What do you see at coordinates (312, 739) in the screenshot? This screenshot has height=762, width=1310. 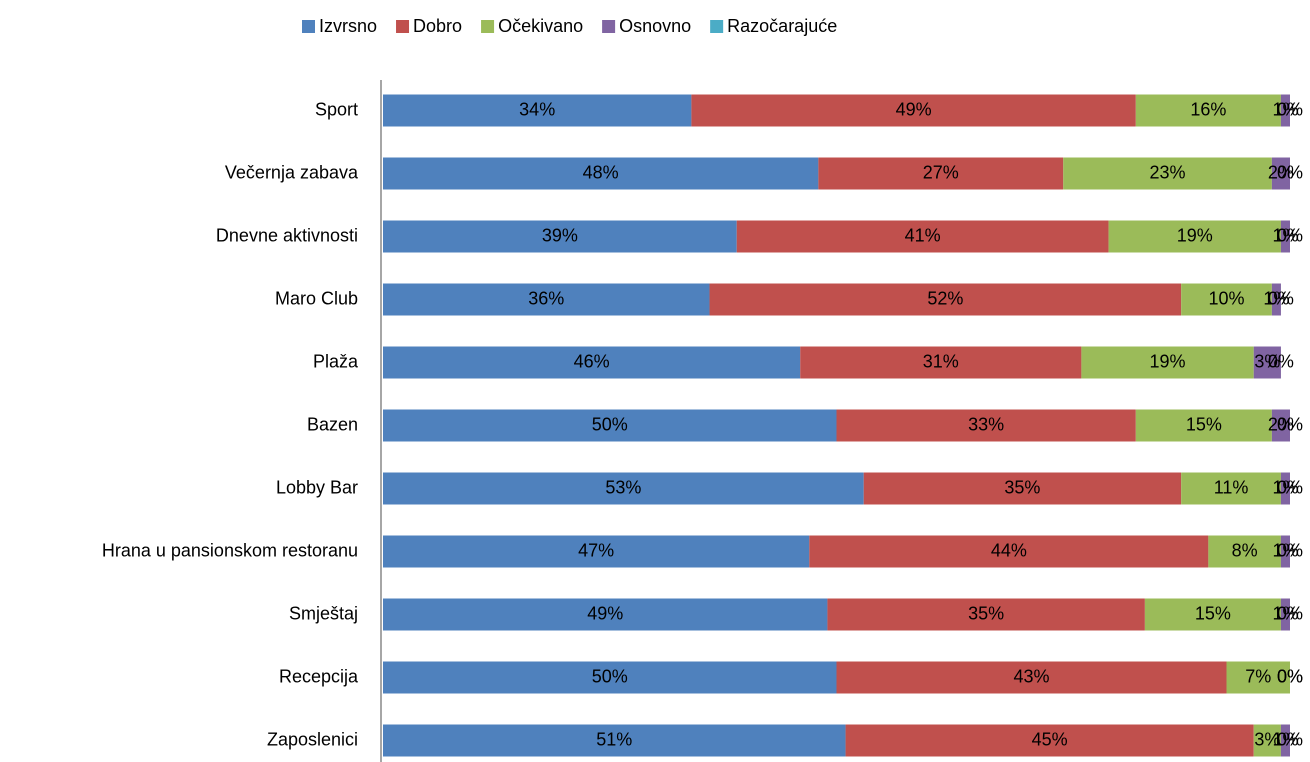 I see `y-tick-label: Zaposlenici` at bounding box center [312, 739].